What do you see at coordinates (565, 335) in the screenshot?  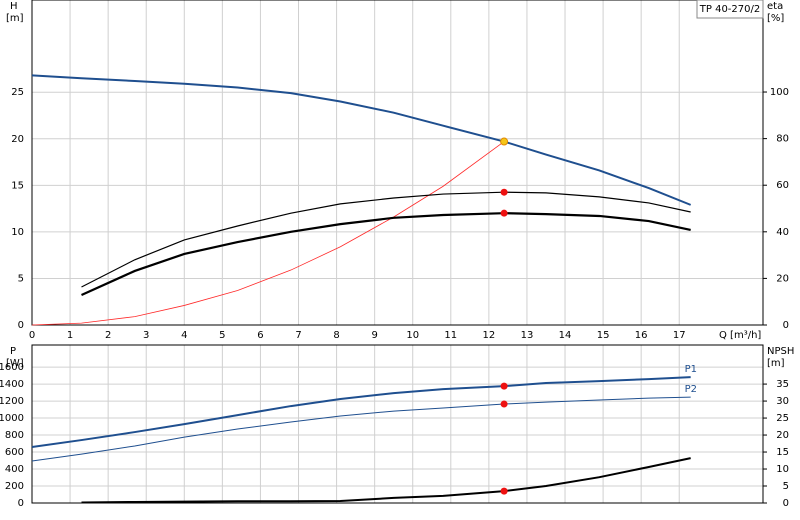 I see `x-tick-label: 14` at bounding box center [565, 335].